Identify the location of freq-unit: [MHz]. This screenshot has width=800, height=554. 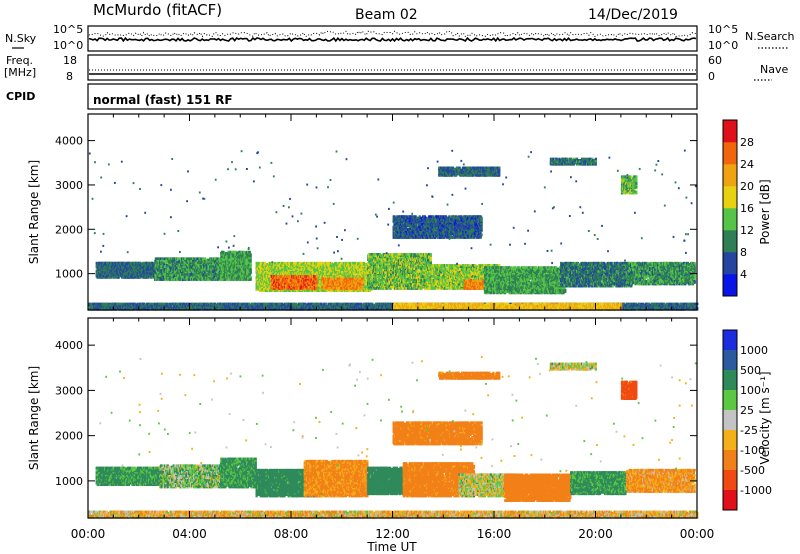
(20, 72).